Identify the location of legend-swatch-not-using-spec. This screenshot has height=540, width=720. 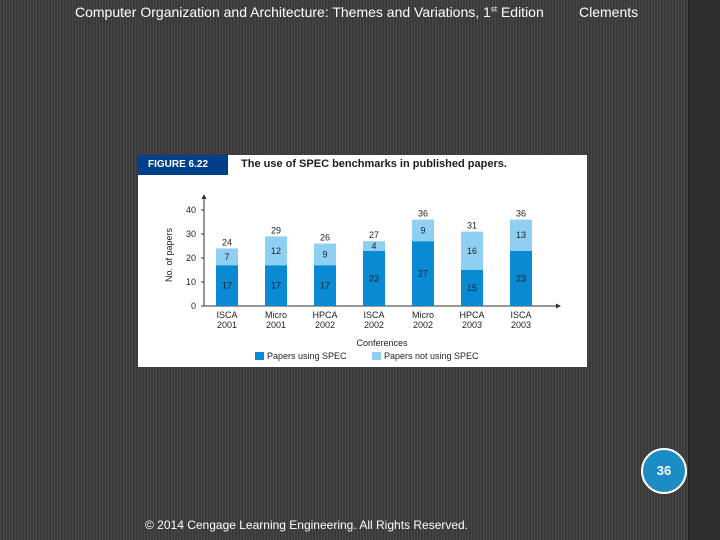
(376, 356).